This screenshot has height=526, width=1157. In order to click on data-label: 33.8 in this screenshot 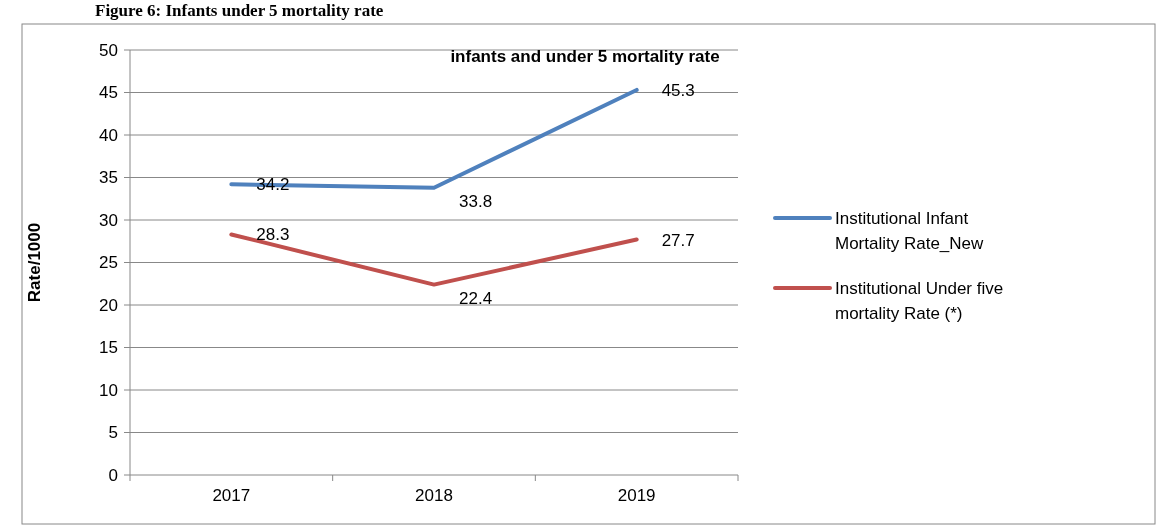, I will do `click(476, 201)`.